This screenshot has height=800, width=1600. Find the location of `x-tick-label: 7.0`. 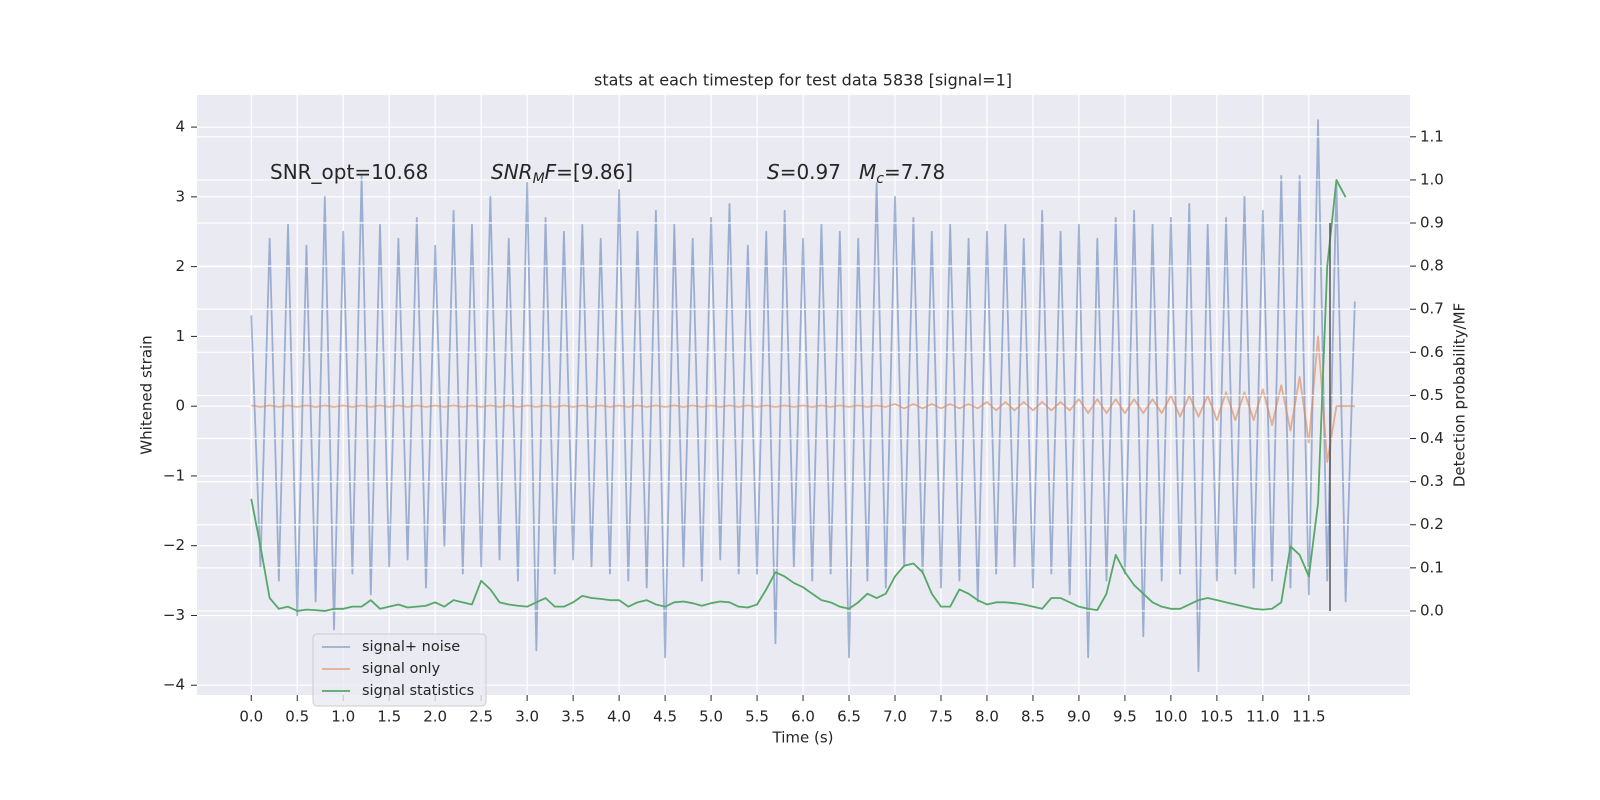

x-tick-label: 7.0 is located at coordinates (895, 717).